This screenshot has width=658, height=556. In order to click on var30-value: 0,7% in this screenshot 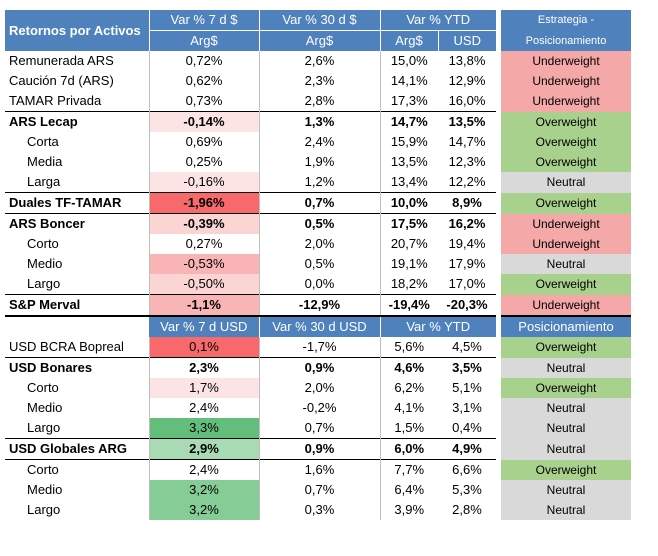, I will do `click(319, 428)`.